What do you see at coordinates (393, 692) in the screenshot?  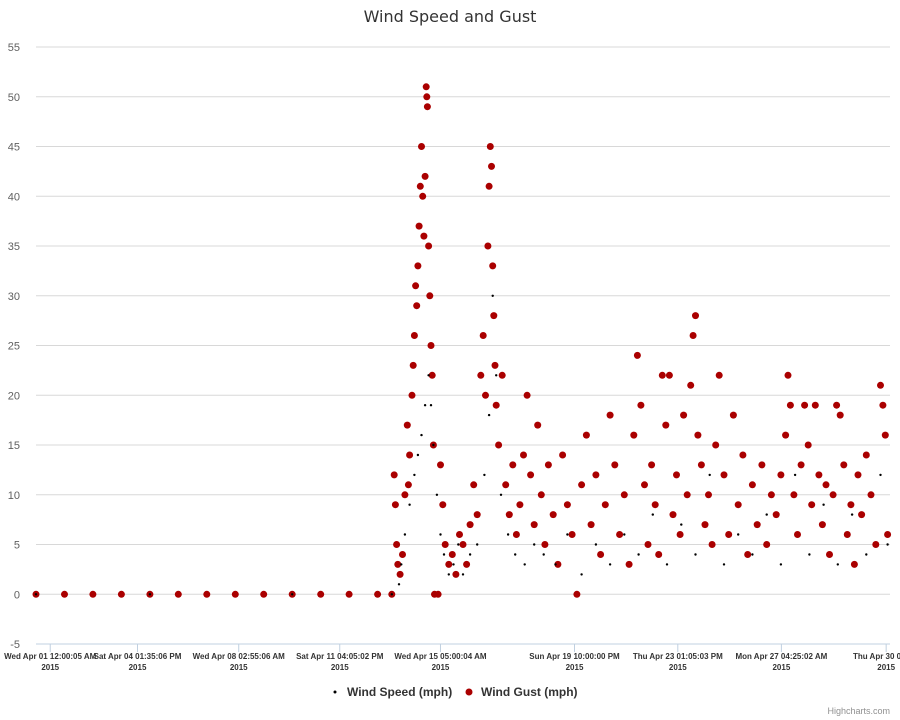 I see `legend-item-wind-speed: Wind Speed (mph)` at bounding box center [393, 692].